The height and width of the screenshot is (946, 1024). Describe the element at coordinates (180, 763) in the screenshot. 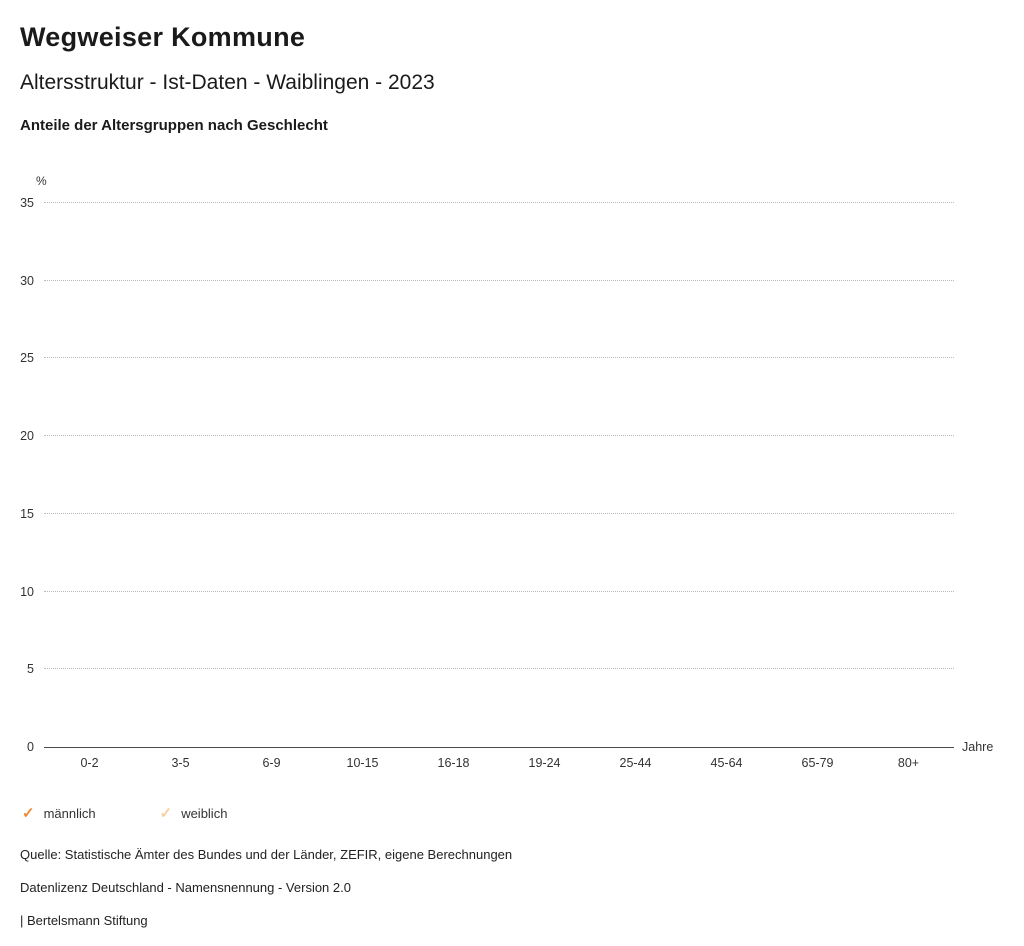

I see `x-tick-3-5: 3-5` at that location.